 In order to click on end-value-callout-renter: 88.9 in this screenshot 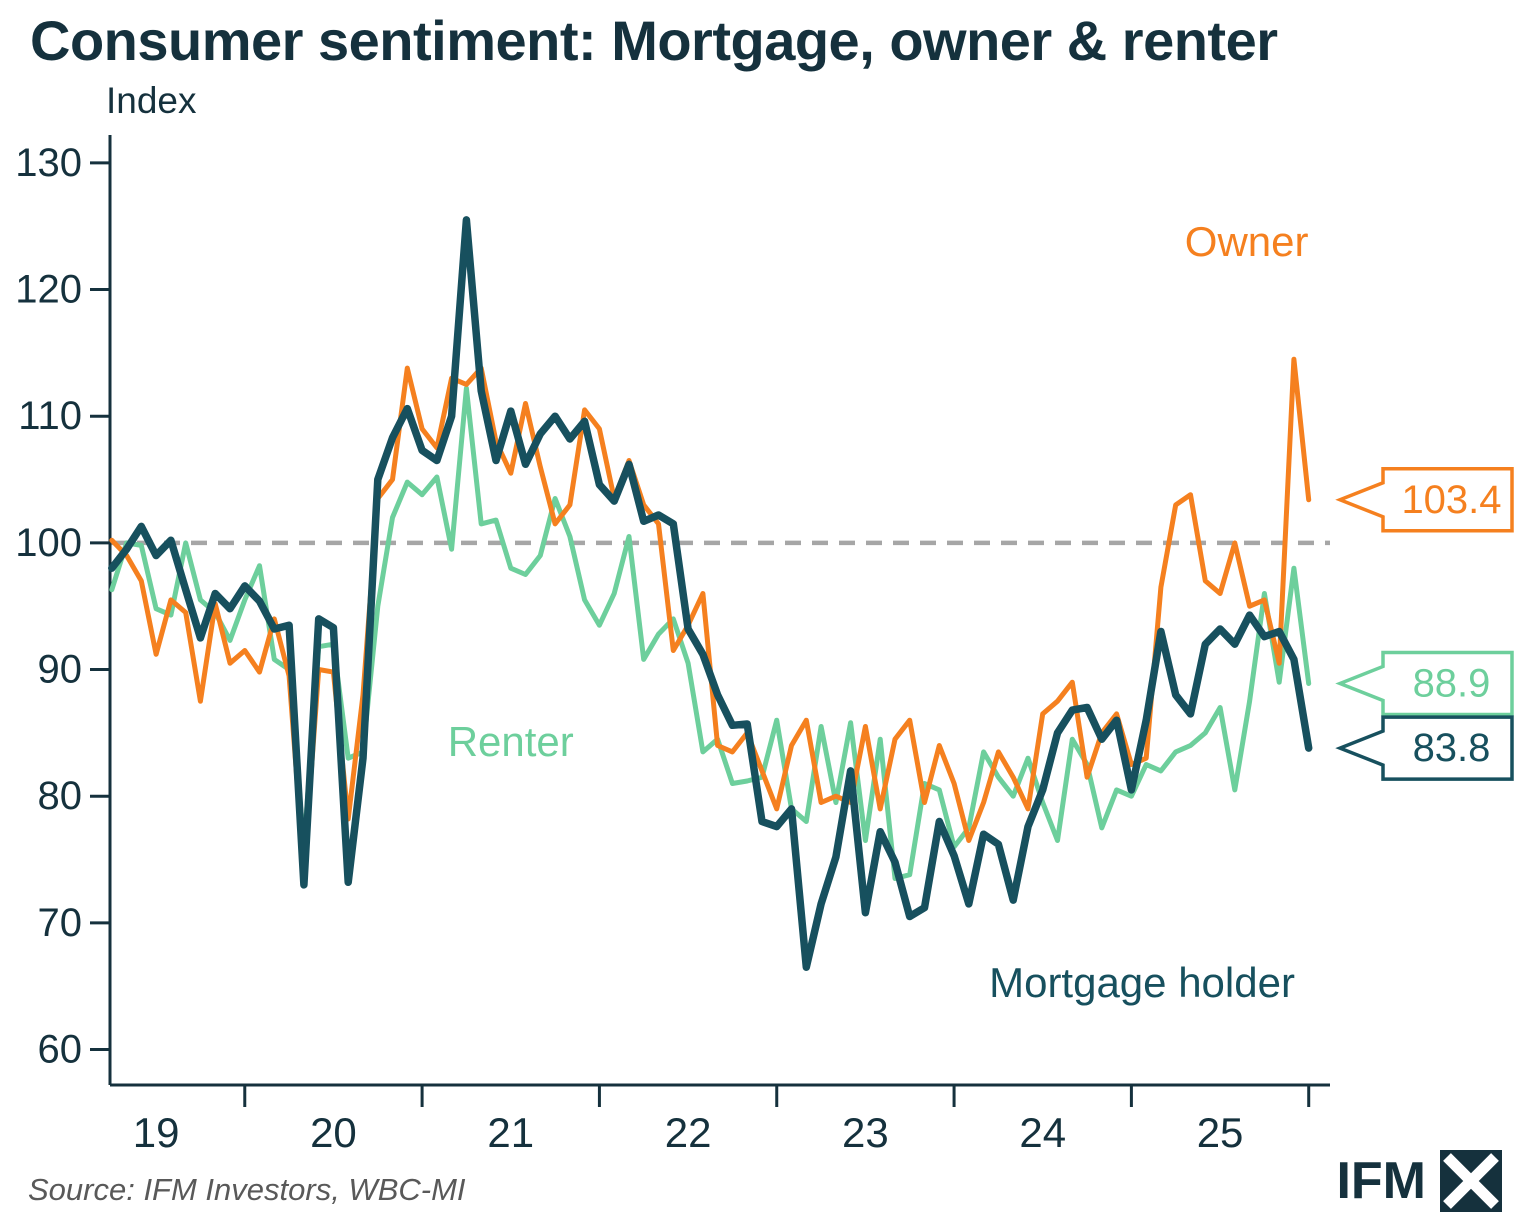, I will do `click(1424, 683)`.